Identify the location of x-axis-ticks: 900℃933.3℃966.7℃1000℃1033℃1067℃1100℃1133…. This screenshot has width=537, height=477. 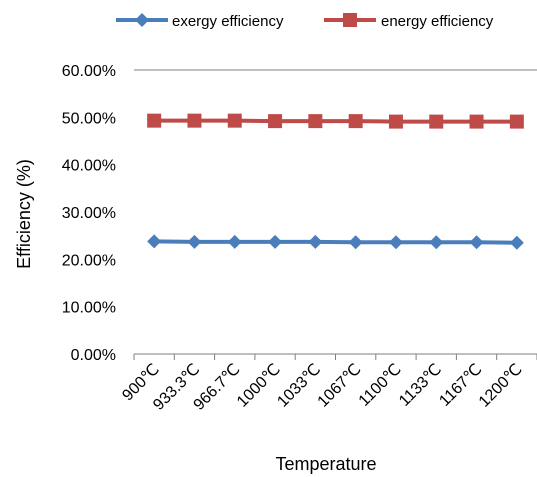
(328, 384).